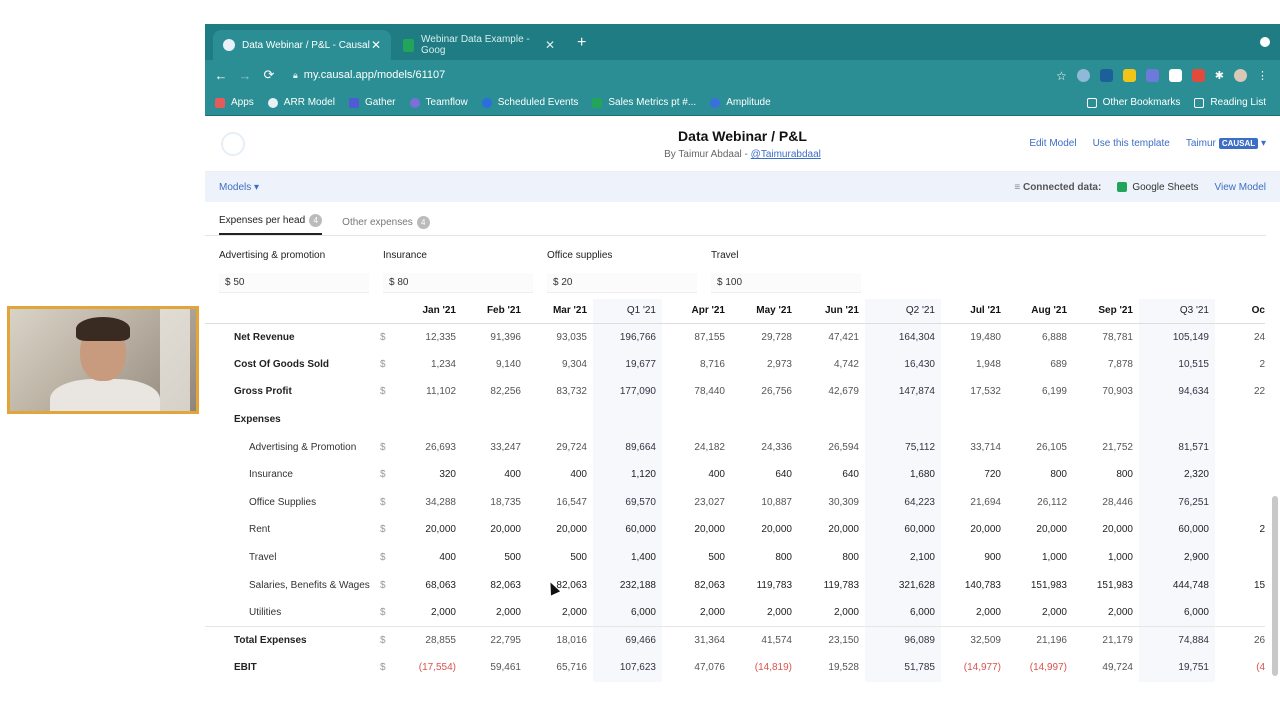  Describe the element at coordinates (560, 311) in the screenshot. I see `column-header: Mar '21` at that location.